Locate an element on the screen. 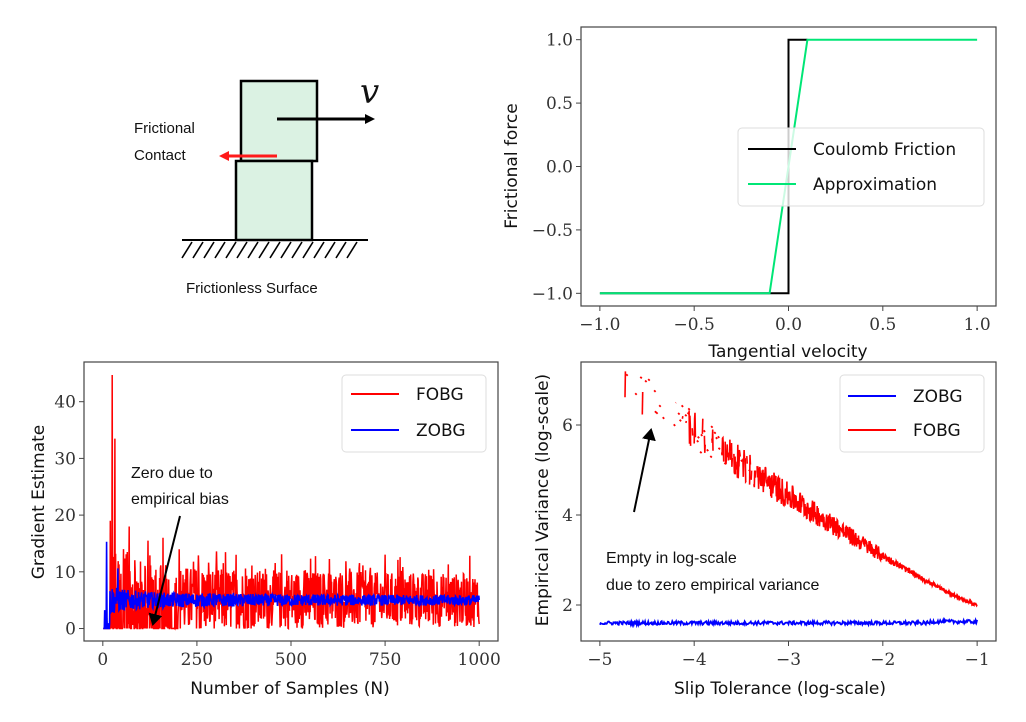 The image size is (1026, 722). velocity-label: v is located at coordinates (369, 92).